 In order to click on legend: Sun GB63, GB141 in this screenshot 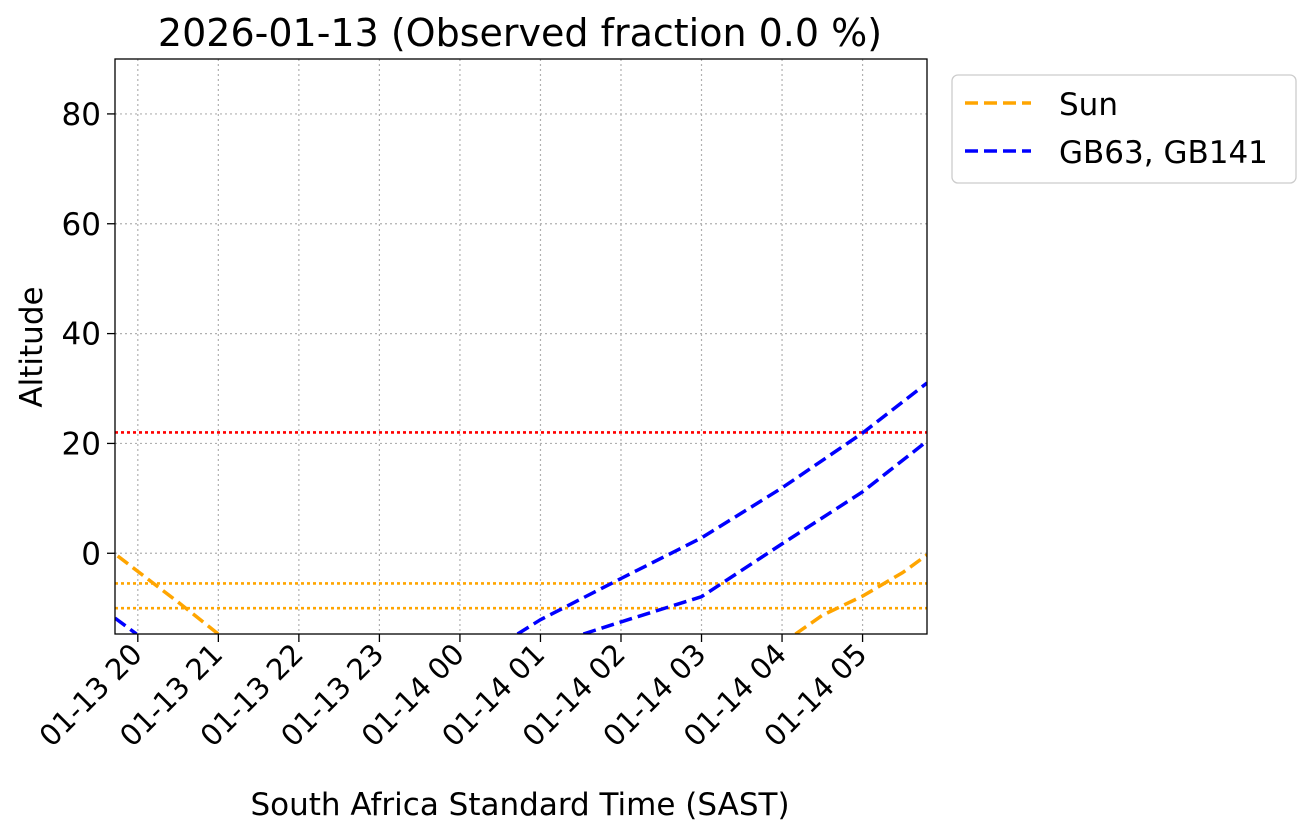, I will do `click(1124, 129)`.